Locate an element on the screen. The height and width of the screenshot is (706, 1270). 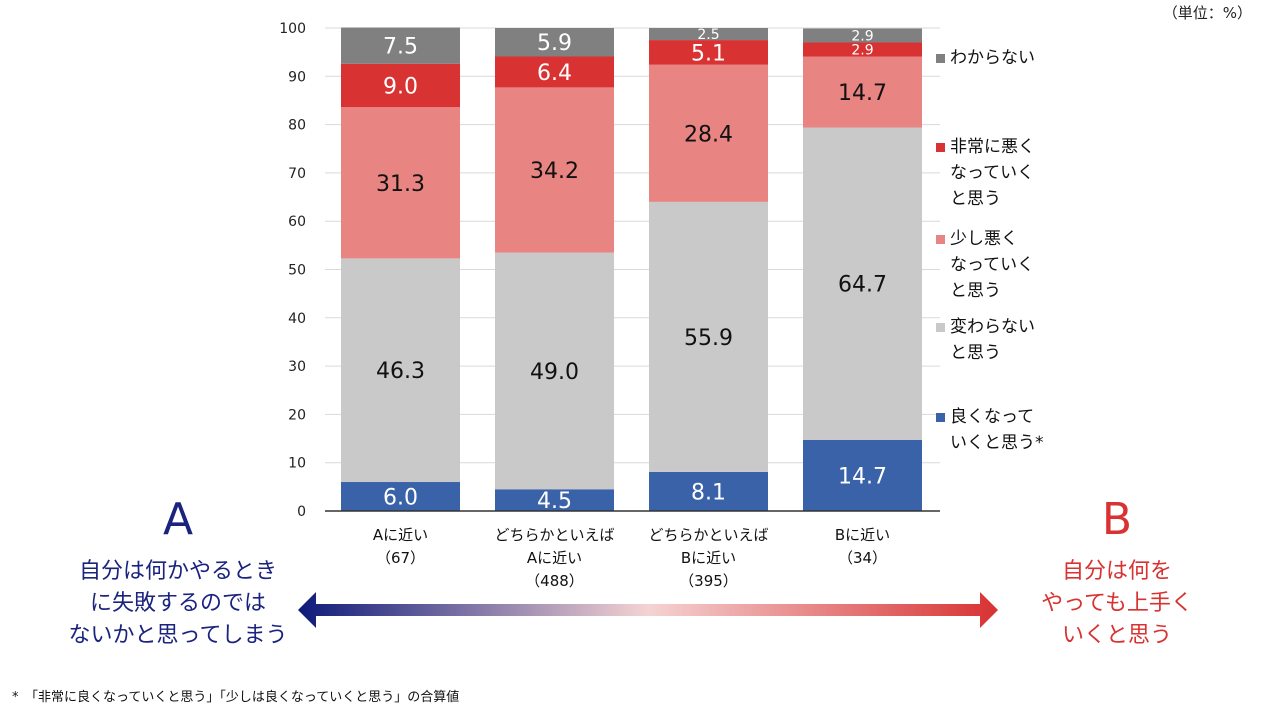
data-label: 46.3 is located at coordinates (400, 371).